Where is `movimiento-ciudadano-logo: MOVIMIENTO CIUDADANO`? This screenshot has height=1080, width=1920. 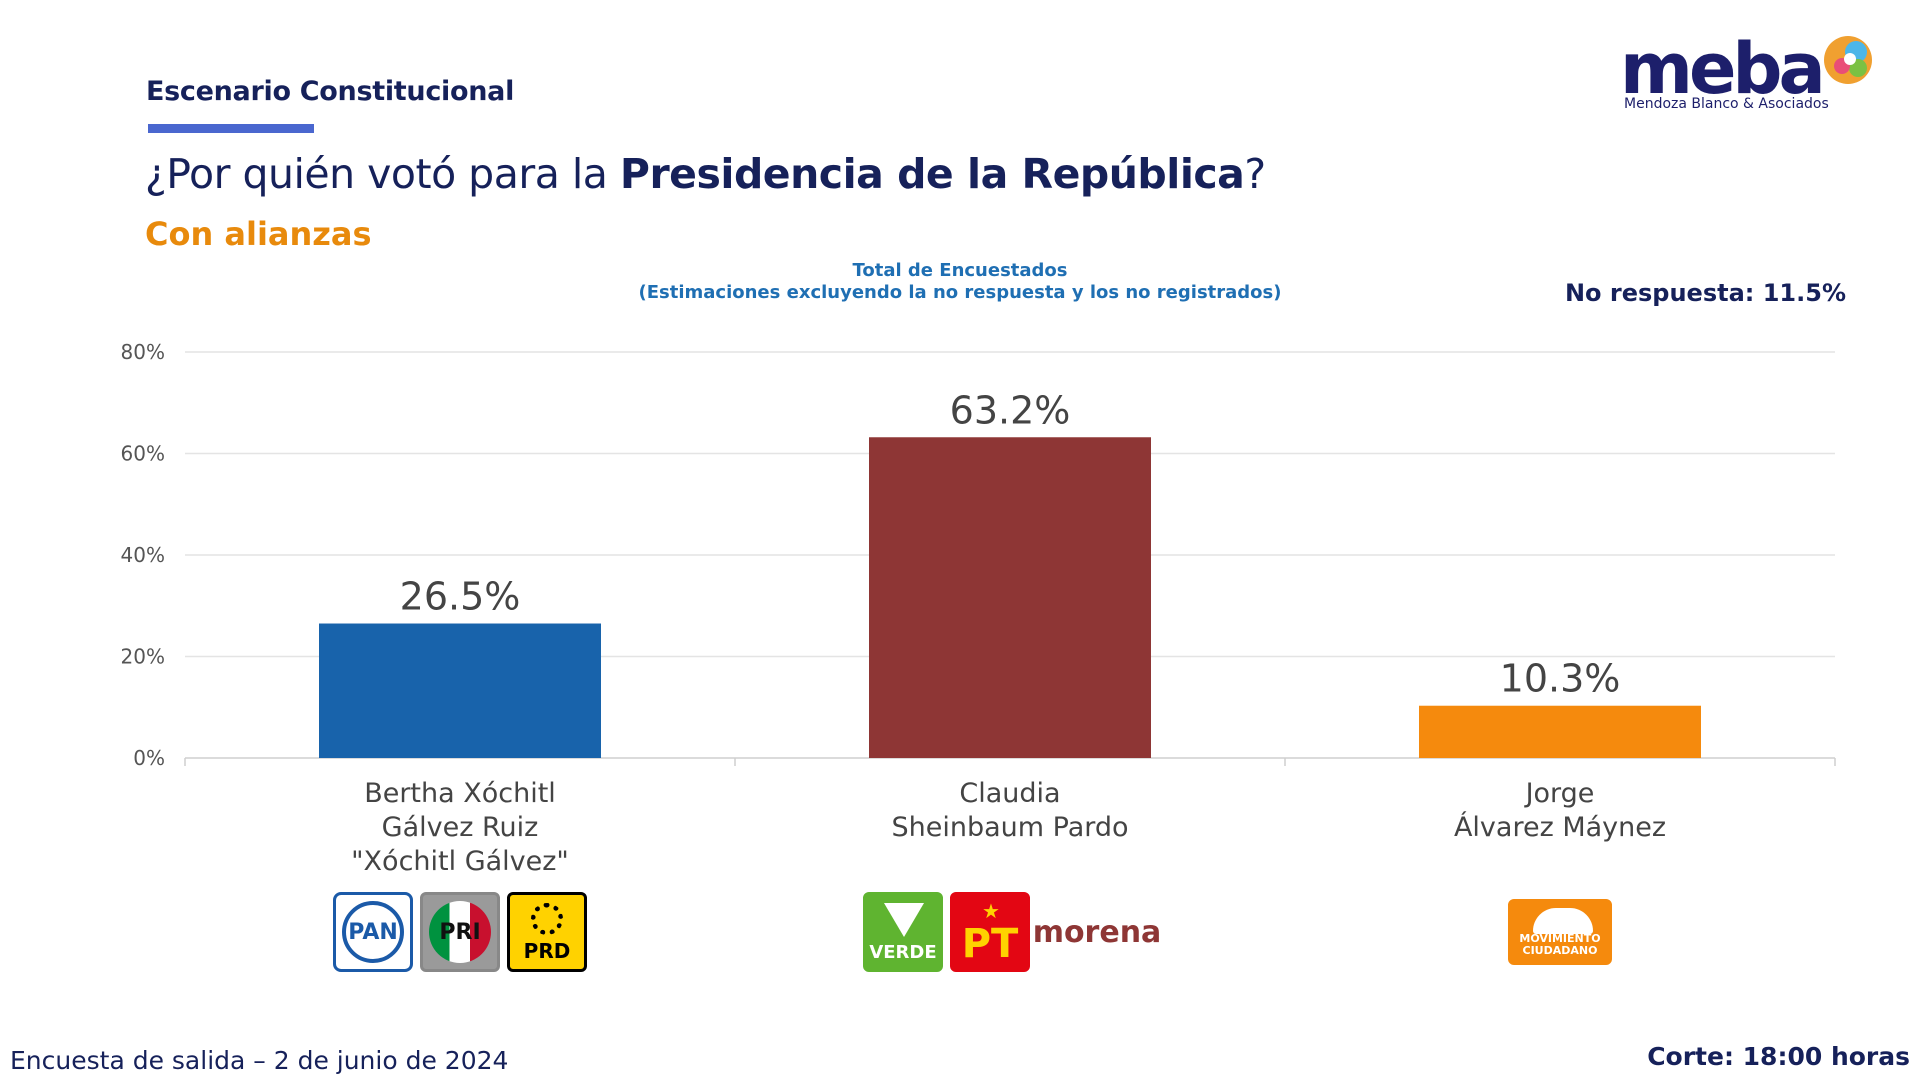
movimiento-ciudadano-logo: MOVIMIENTO CIUDADANO is located at coordinates (1560, 932).